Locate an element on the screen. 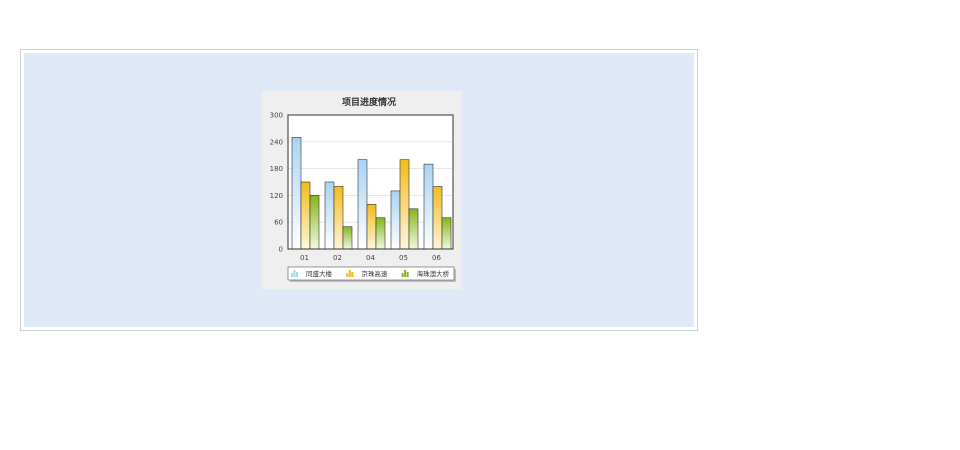 The width and height of the screenshot is (960, 450). plot-area: 0 60 120 180 240 300 01 02 04 05 06 is located at coordinates (362, 187).